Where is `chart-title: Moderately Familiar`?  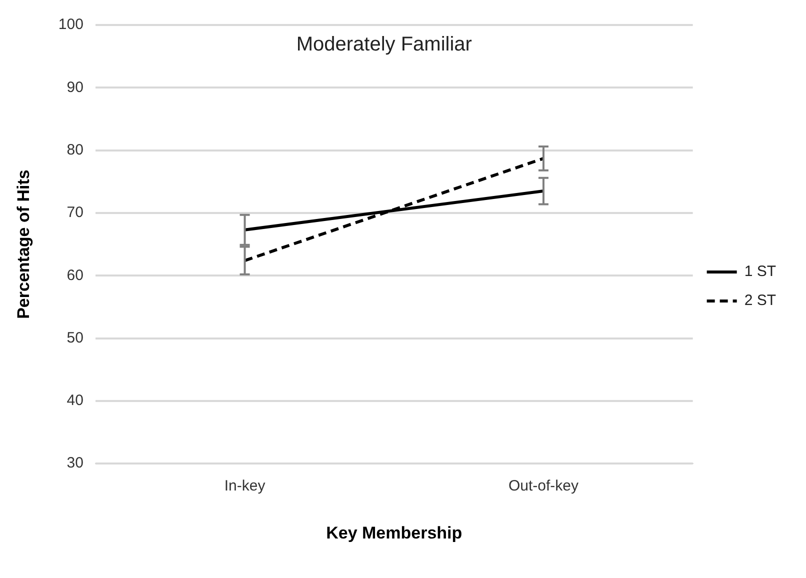
chart-title: Moderately Familiar is located at coordinates (384, 45).